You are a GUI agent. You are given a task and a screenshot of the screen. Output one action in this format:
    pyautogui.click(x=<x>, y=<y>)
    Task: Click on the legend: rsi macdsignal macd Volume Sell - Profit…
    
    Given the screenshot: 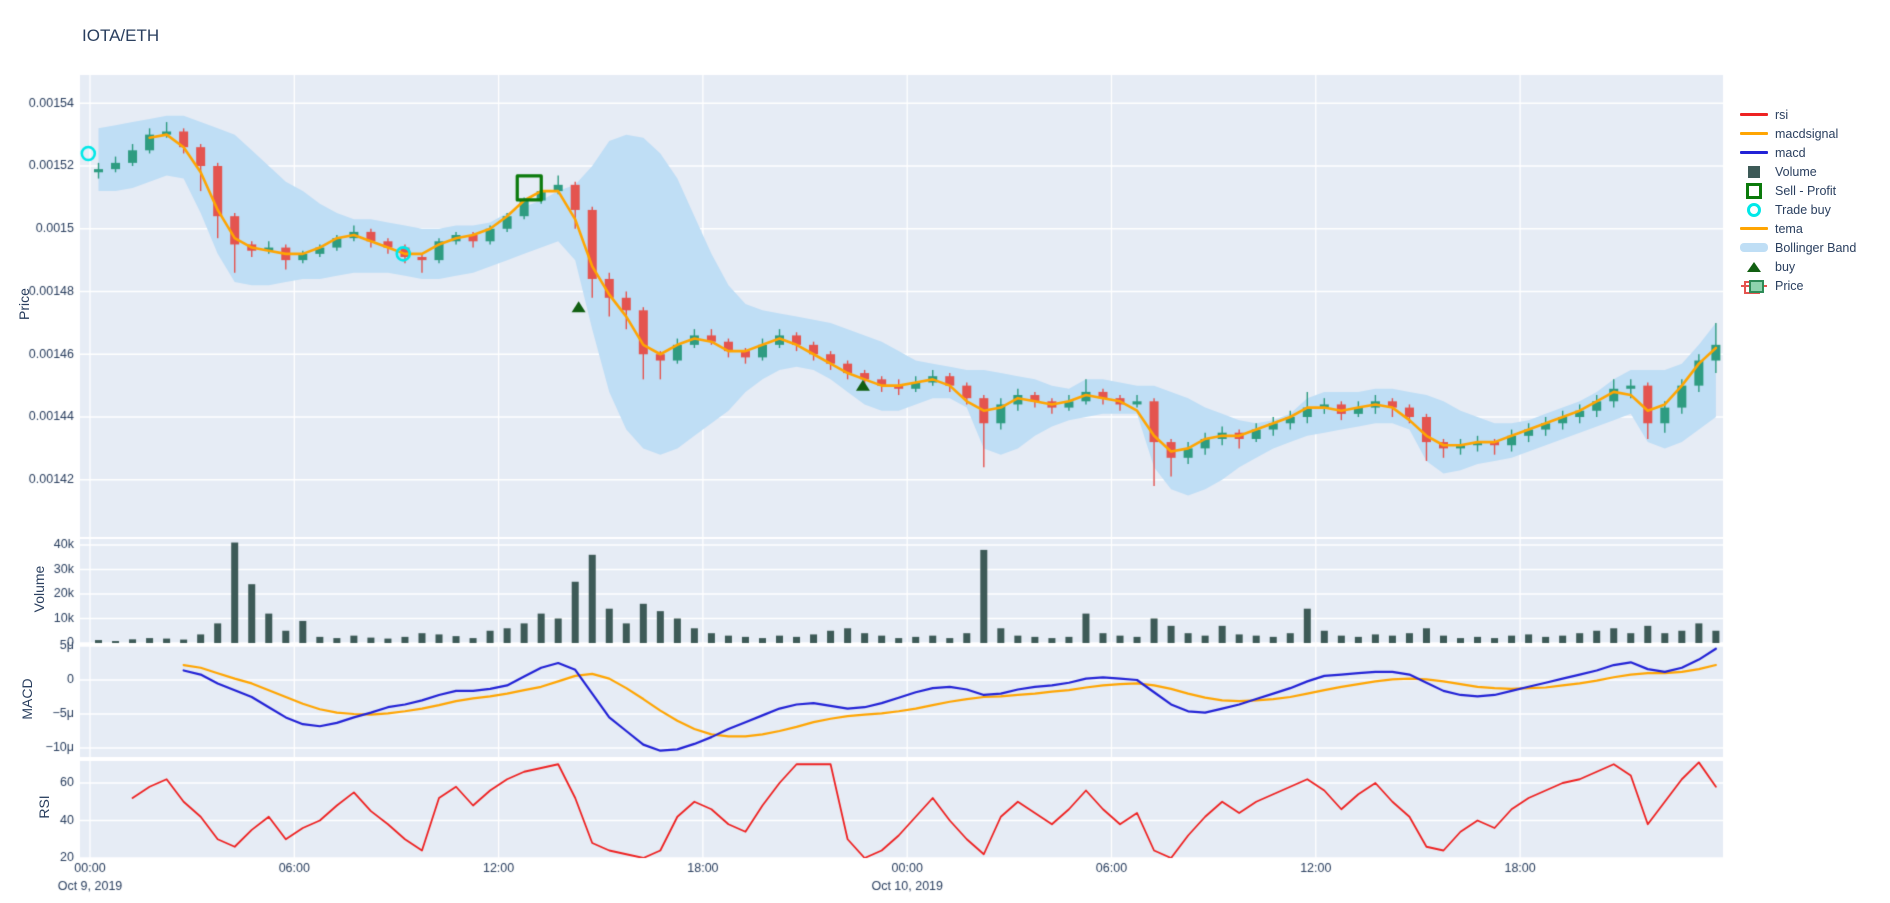 What is the action you would take?
    pyautogui.click(x=1797, y=200)
    